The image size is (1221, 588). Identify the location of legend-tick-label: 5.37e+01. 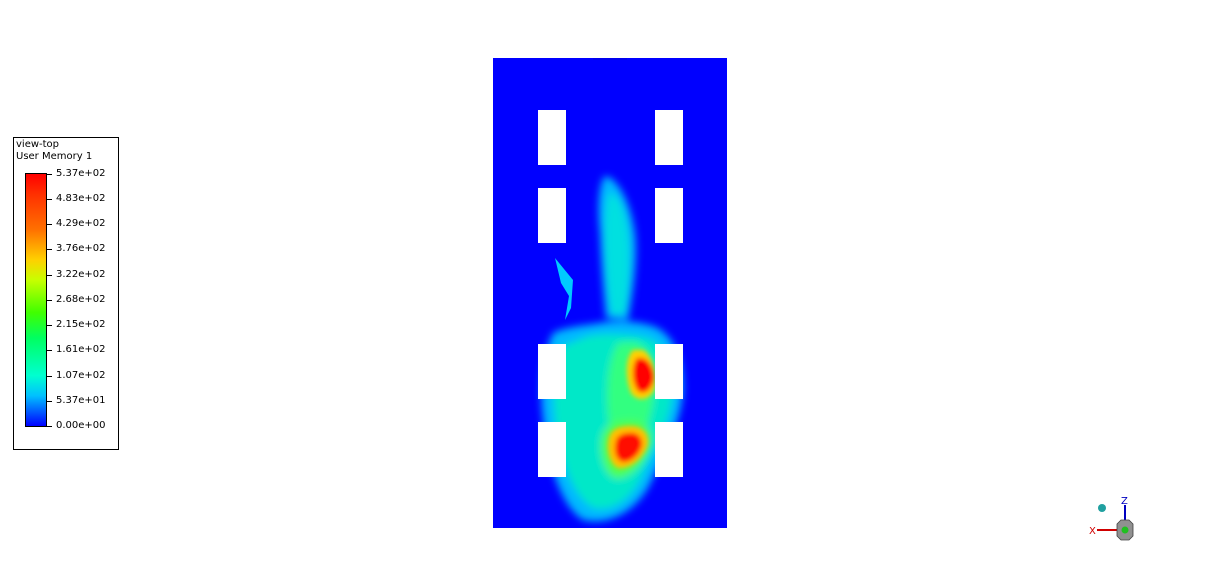
(81, 400).